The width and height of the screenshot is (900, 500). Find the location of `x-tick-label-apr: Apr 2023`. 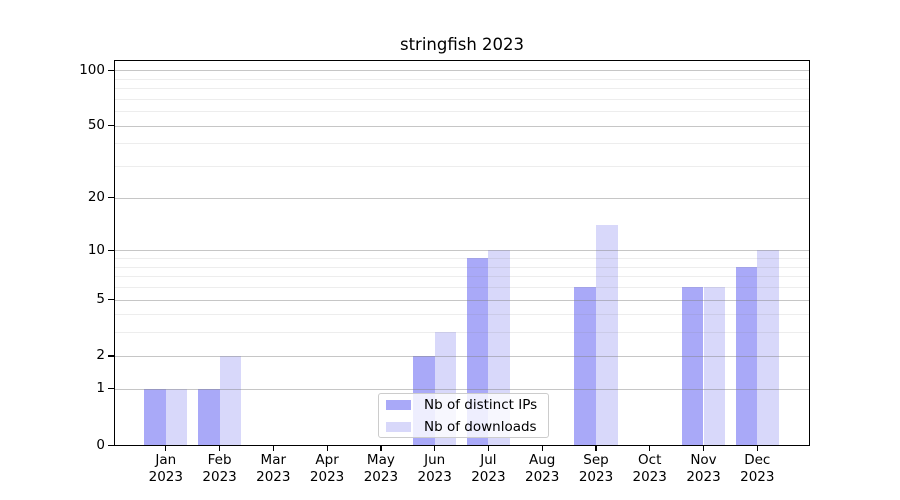

x-tick-label-apr: Apr 2023 is located at coordinates (327, 469).